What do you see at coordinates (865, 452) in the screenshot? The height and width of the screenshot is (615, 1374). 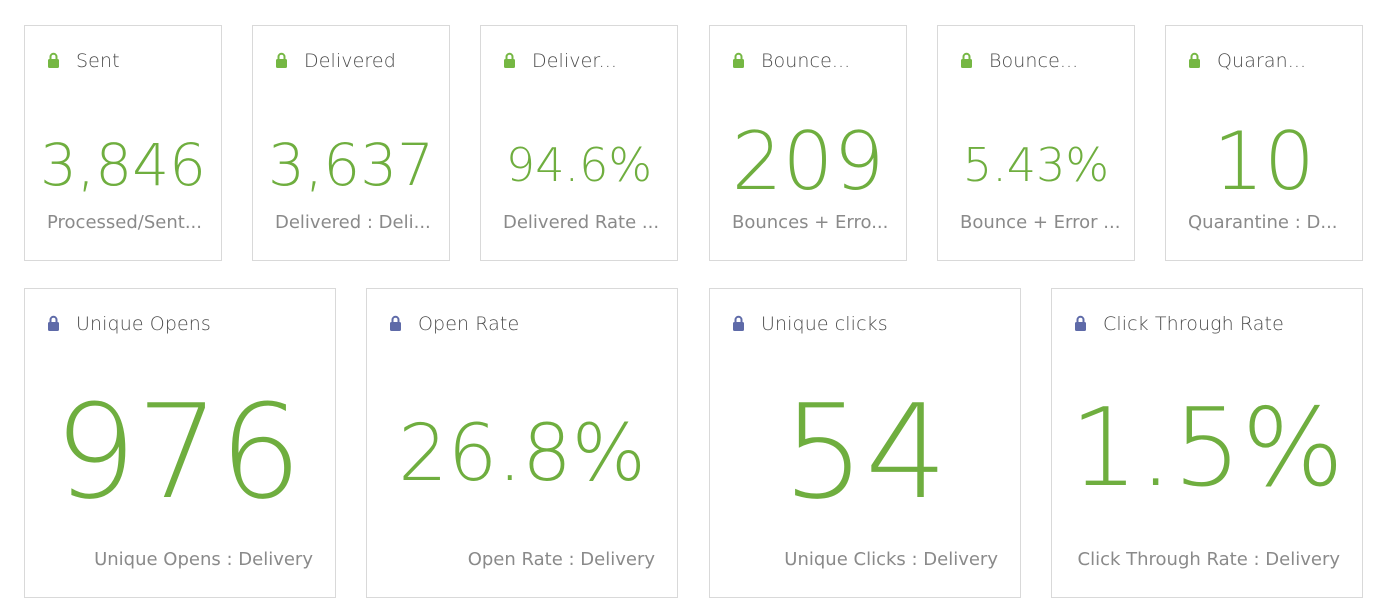 I see `metric-value: 54` at bounding box center [865, 452].